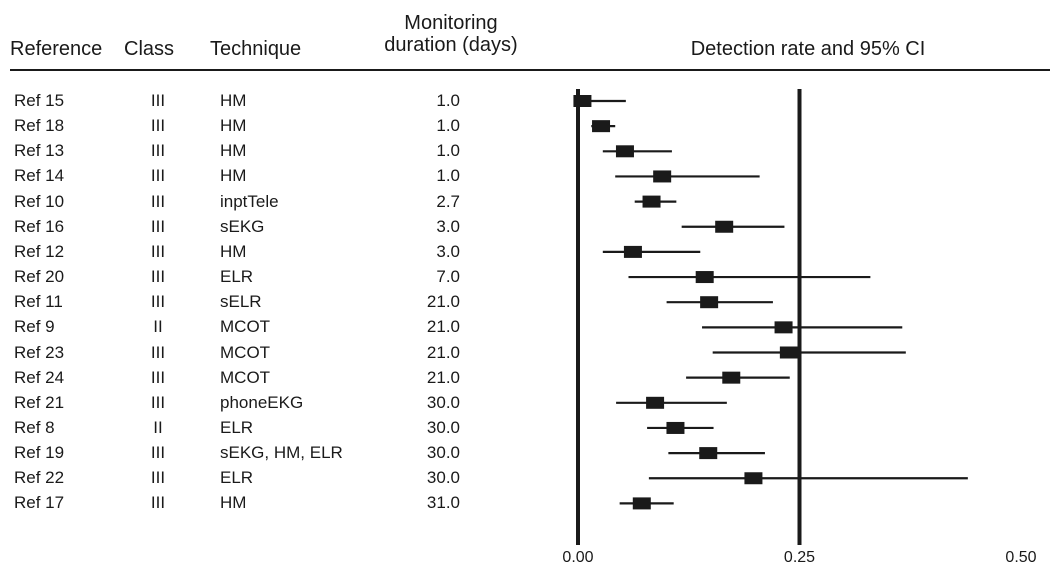  What do you see at coordinates (39, 251) in the screenshot?
I see `cell-reference: Ref 12` at bounding box center [39, 251].